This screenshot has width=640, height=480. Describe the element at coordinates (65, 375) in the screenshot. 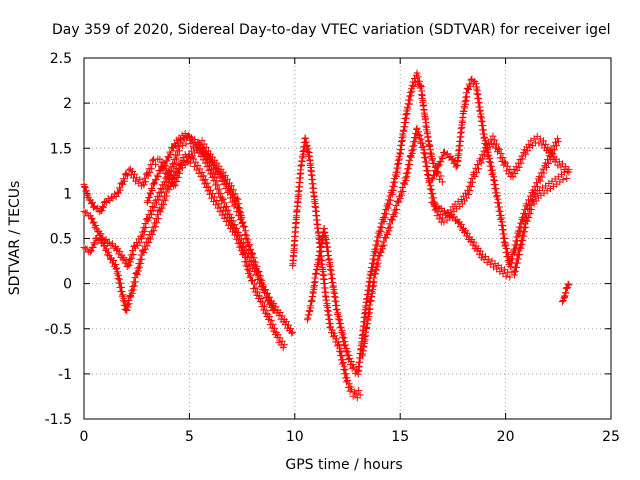

I see `y-tick-label: -1` at that location.